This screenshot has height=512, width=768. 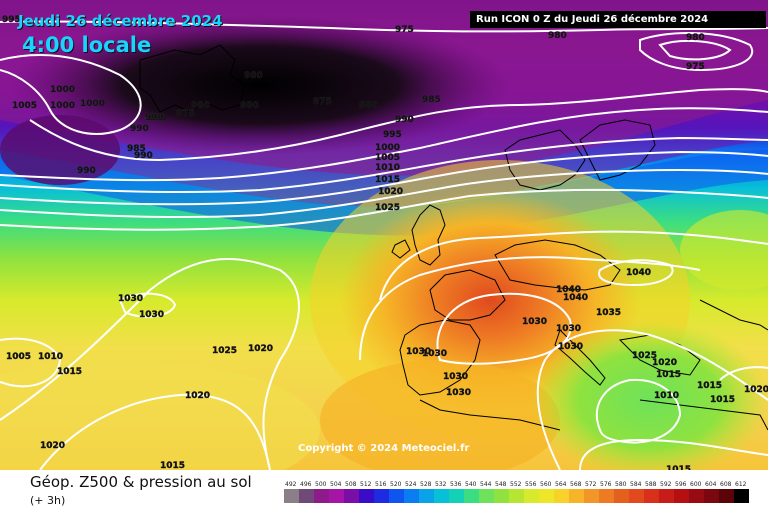 What do you see at coordinates (681, 484) in the screenshot?
I see `scale-label: 596` at bounding box center [681, 484].